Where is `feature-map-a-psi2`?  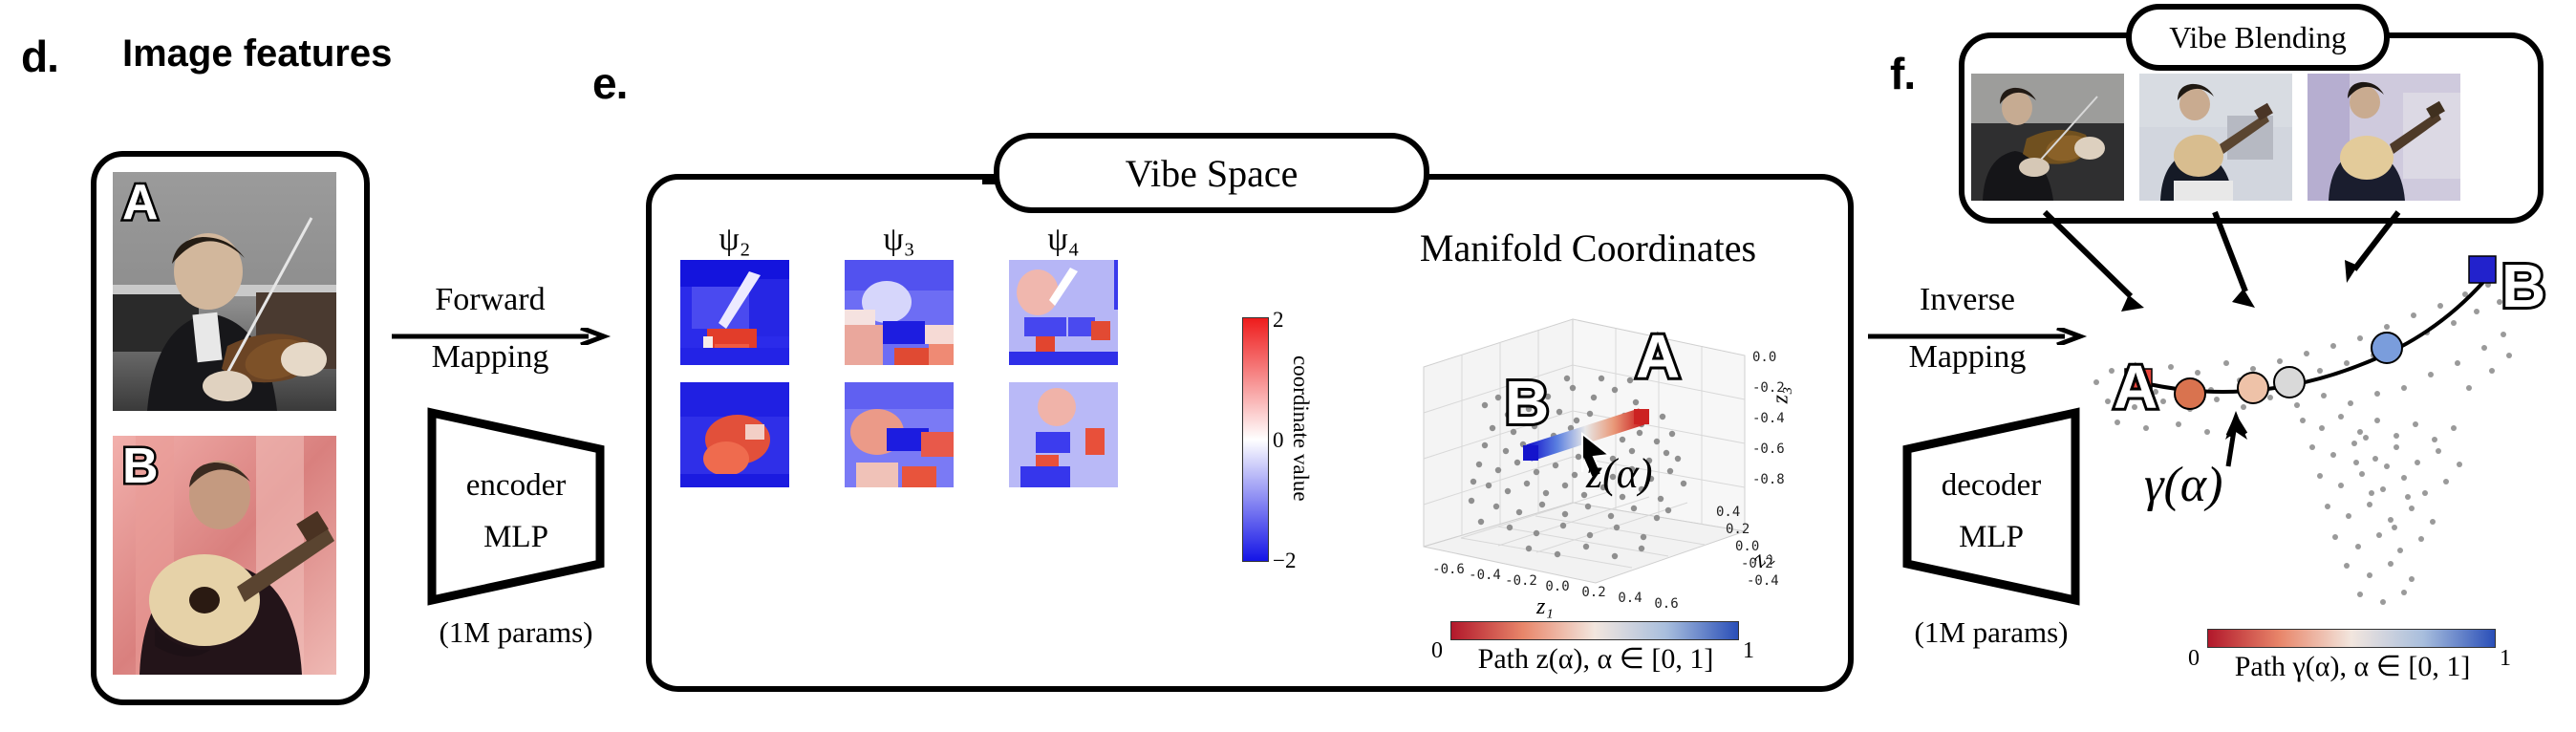 feature-map-a-psi2 is located at coordinates (734, 315).